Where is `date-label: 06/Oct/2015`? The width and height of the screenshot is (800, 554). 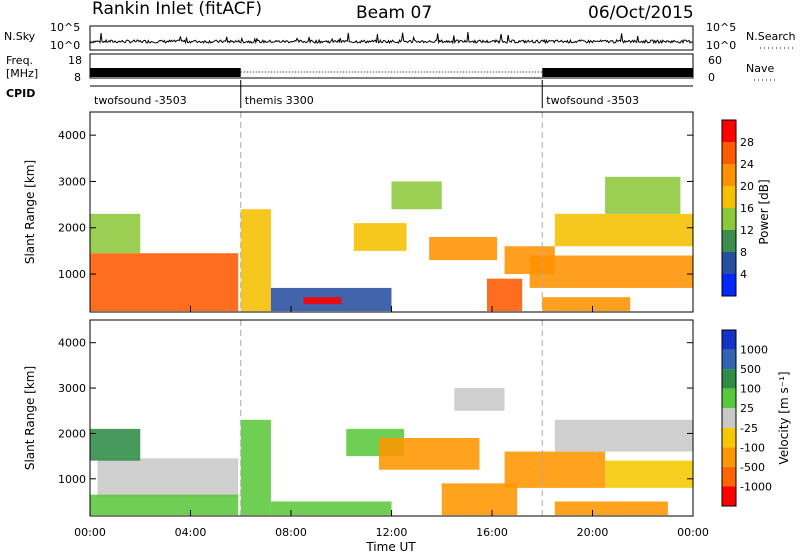 date-label: 06/Oct/2015 is located at coordinates (641, 13).